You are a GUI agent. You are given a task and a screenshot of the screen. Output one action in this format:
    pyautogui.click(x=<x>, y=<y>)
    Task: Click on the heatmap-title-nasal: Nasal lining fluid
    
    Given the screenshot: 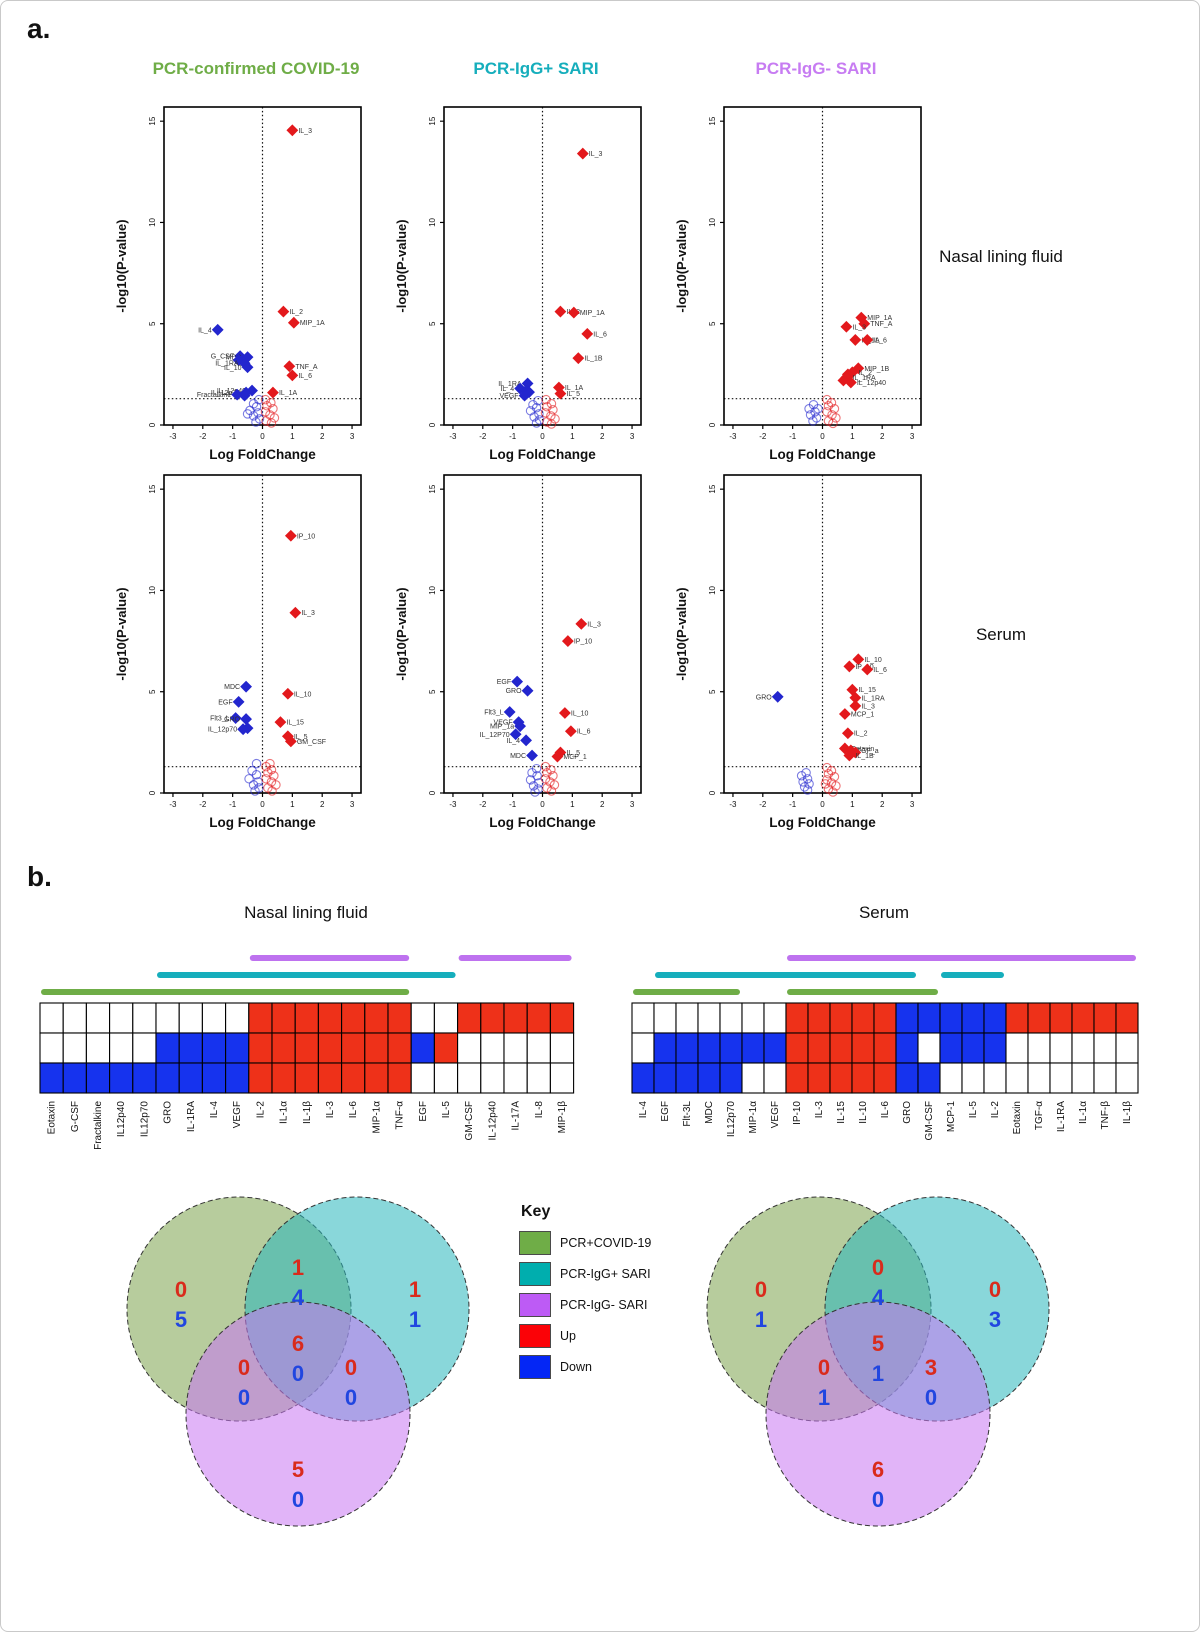 What is the action you would take?
    pyautogui.click(x=306, y=912)
    